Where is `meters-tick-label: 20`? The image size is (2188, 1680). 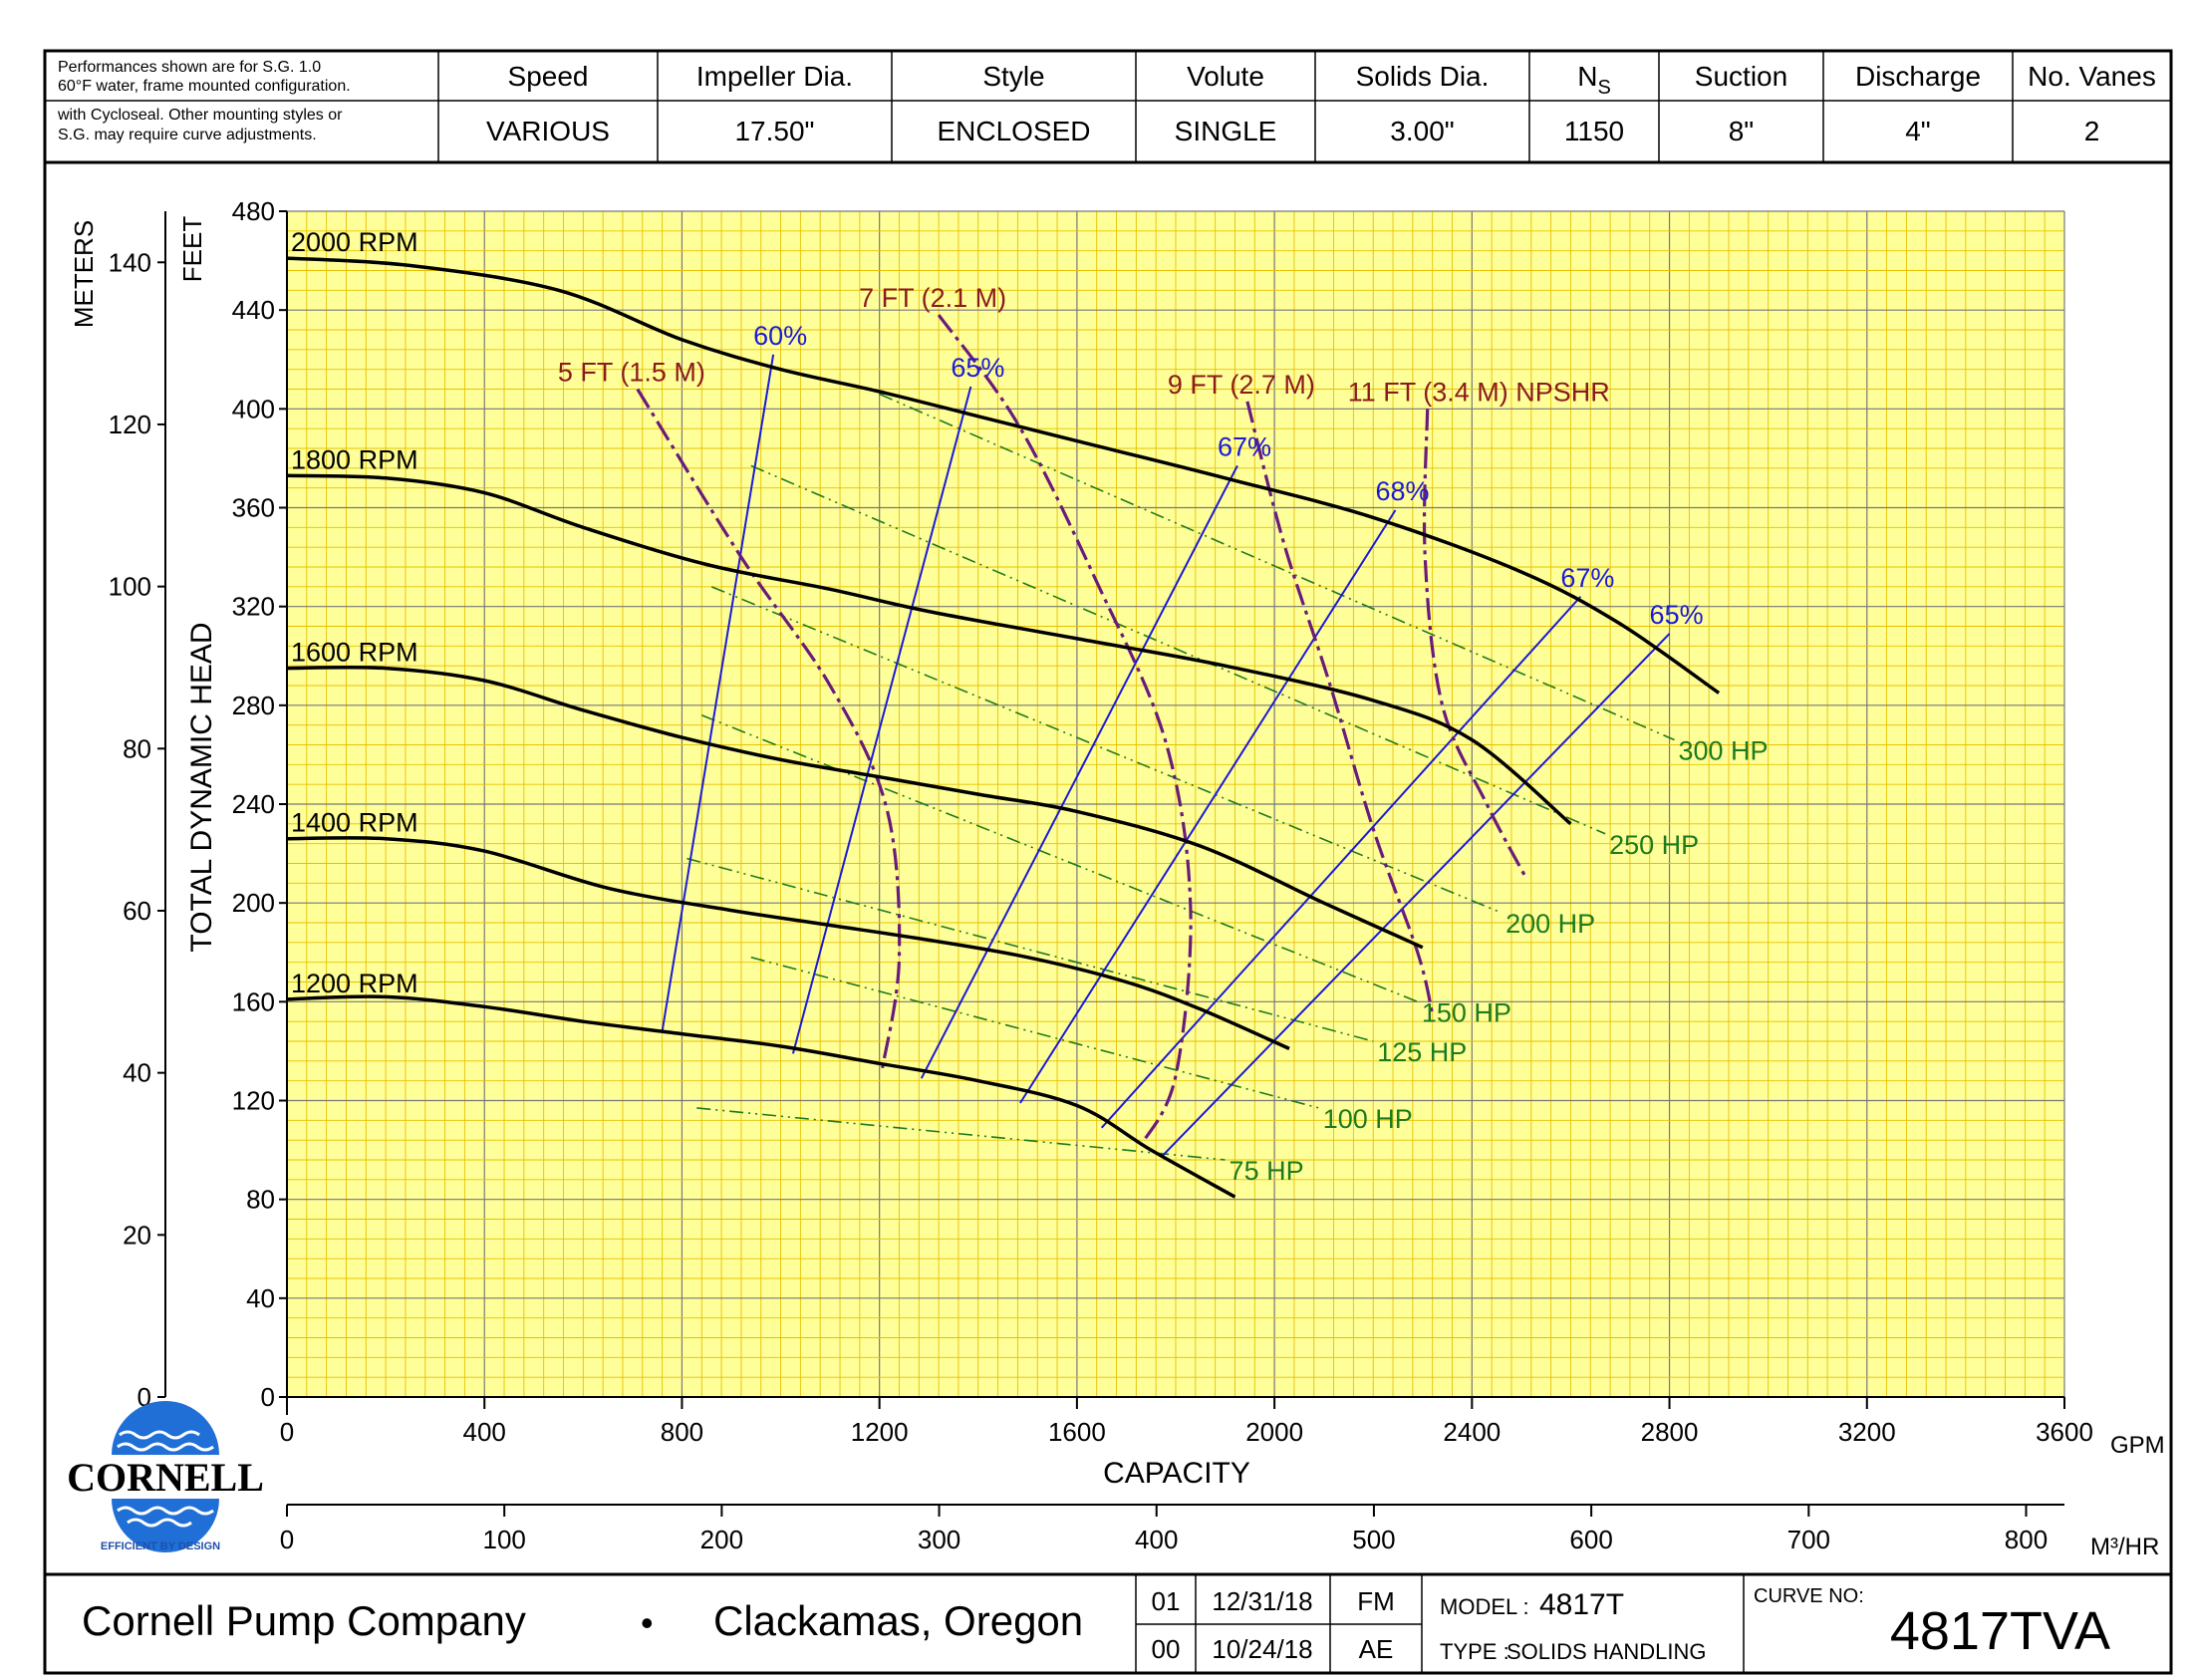
meters-tick-label: 20 is located at coordinates (137, 1235).